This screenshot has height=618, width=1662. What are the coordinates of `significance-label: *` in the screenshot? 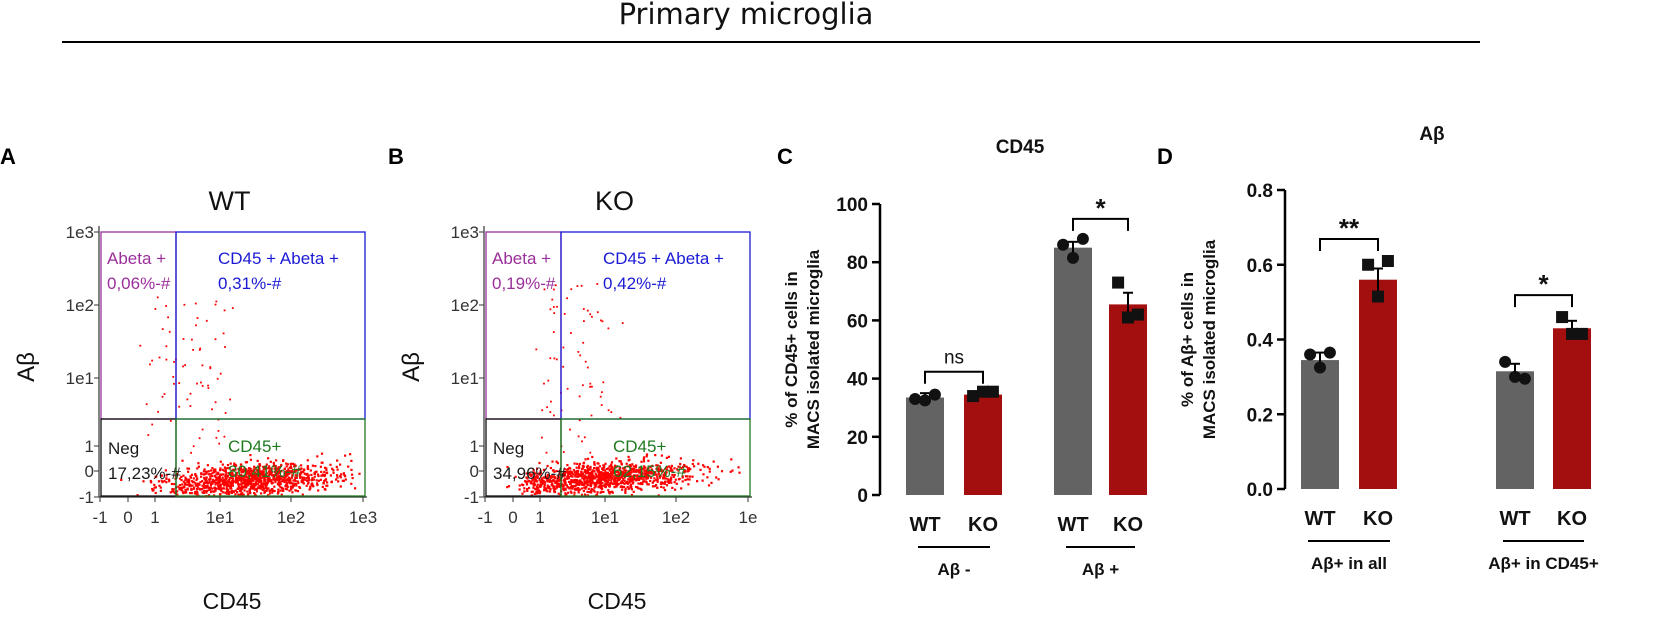 It's located at (1543, 284).